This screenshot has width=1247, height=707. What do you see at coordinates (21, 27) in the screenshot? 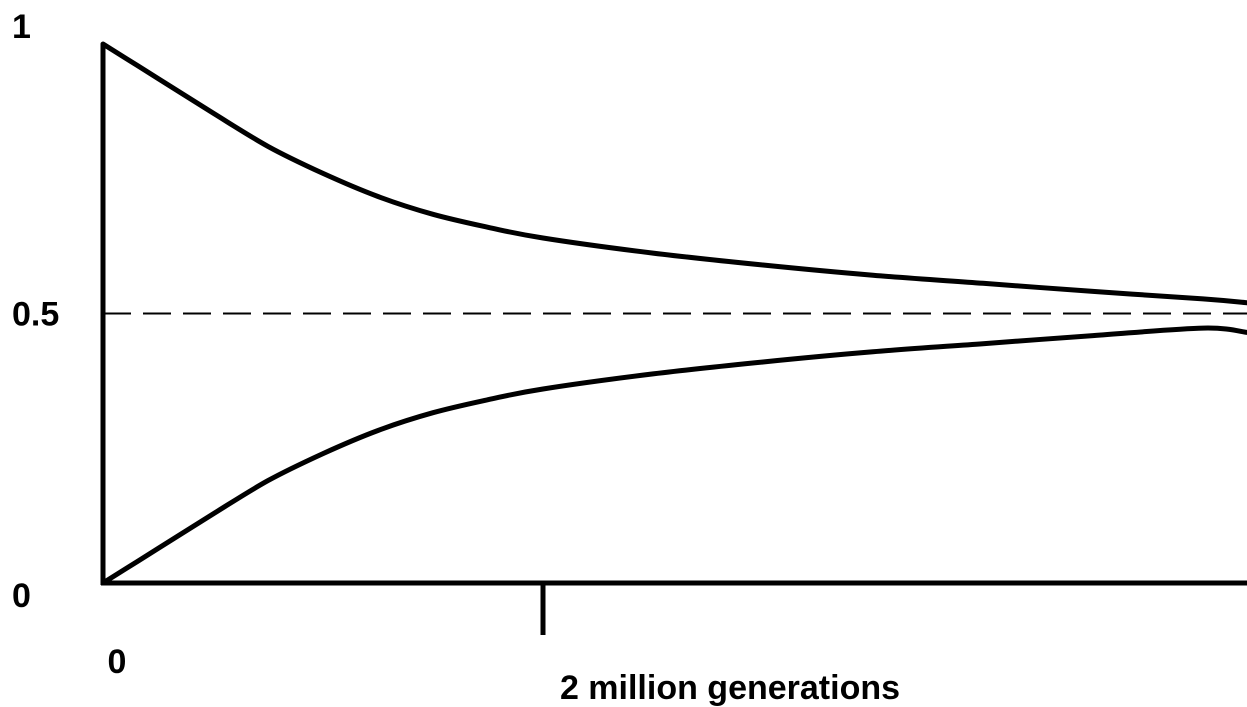
I see `y-tick-label-0: 1` at bounding box center [21, 27].